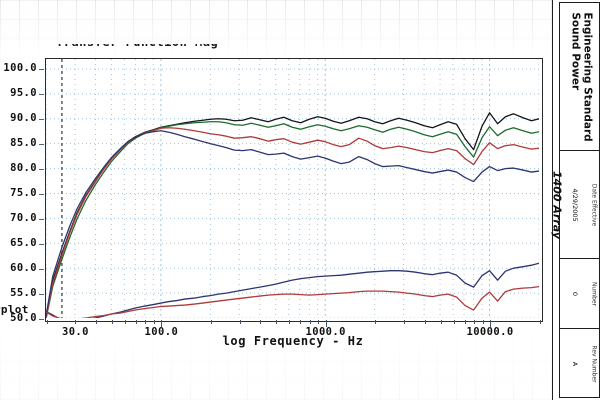 The height and width of the screenshot is (400, 600). Describe the element at coordinates (246, 50) in the screenshot. I see `chart-title: Transfer Function Mag` at that location.